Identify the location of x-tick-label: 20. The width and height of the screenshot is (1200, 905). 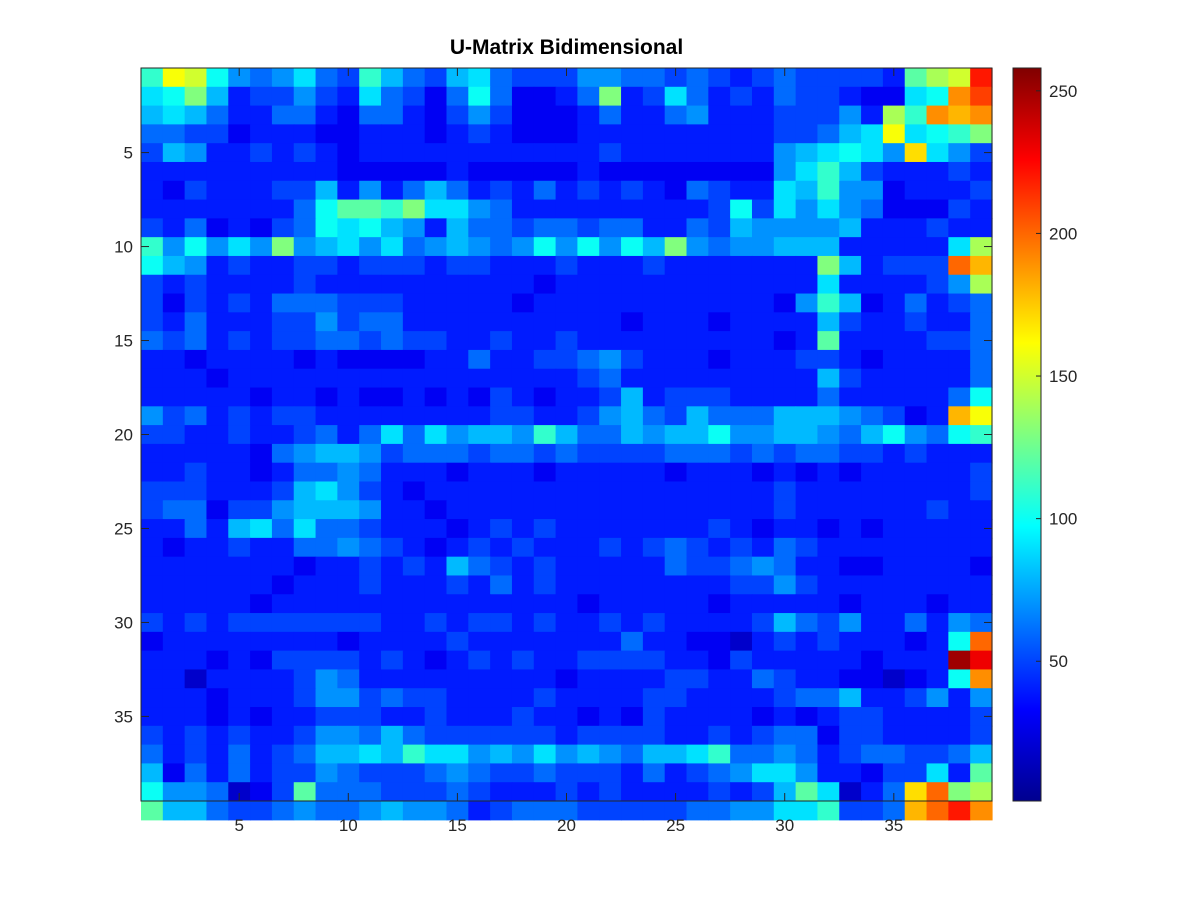
(566, 825).